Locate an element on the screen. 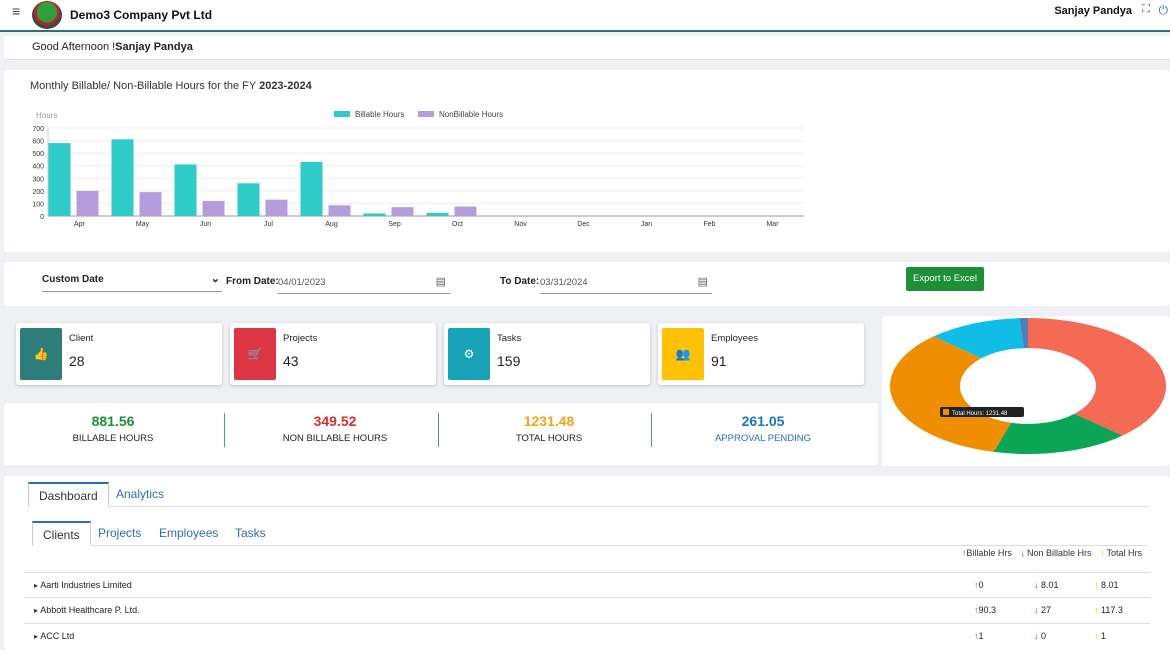  tooltip-text: Total Hours: 1231.48 is located at coordinates (980, 414).